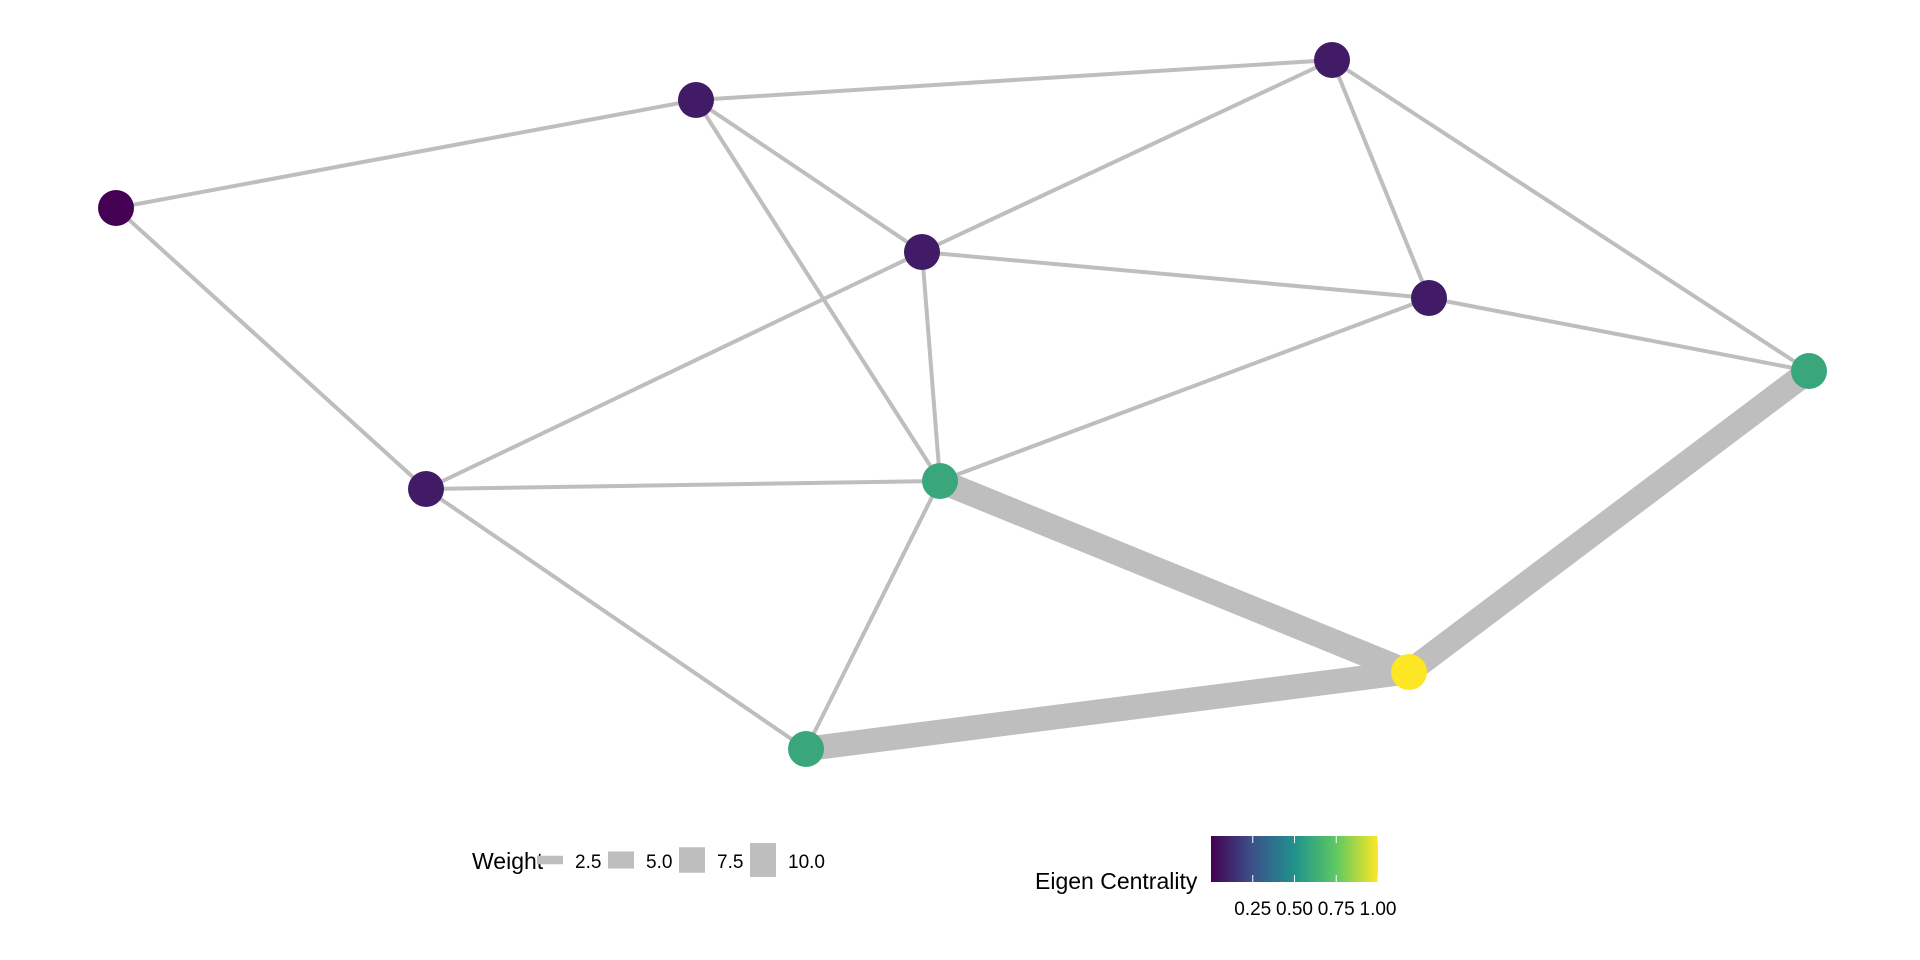 The height and width of the screenshot is (960, 1920). Describe the element at coordinates (806, 862) in the screenshot. I see `weight-key-label: 10.0` at that location.